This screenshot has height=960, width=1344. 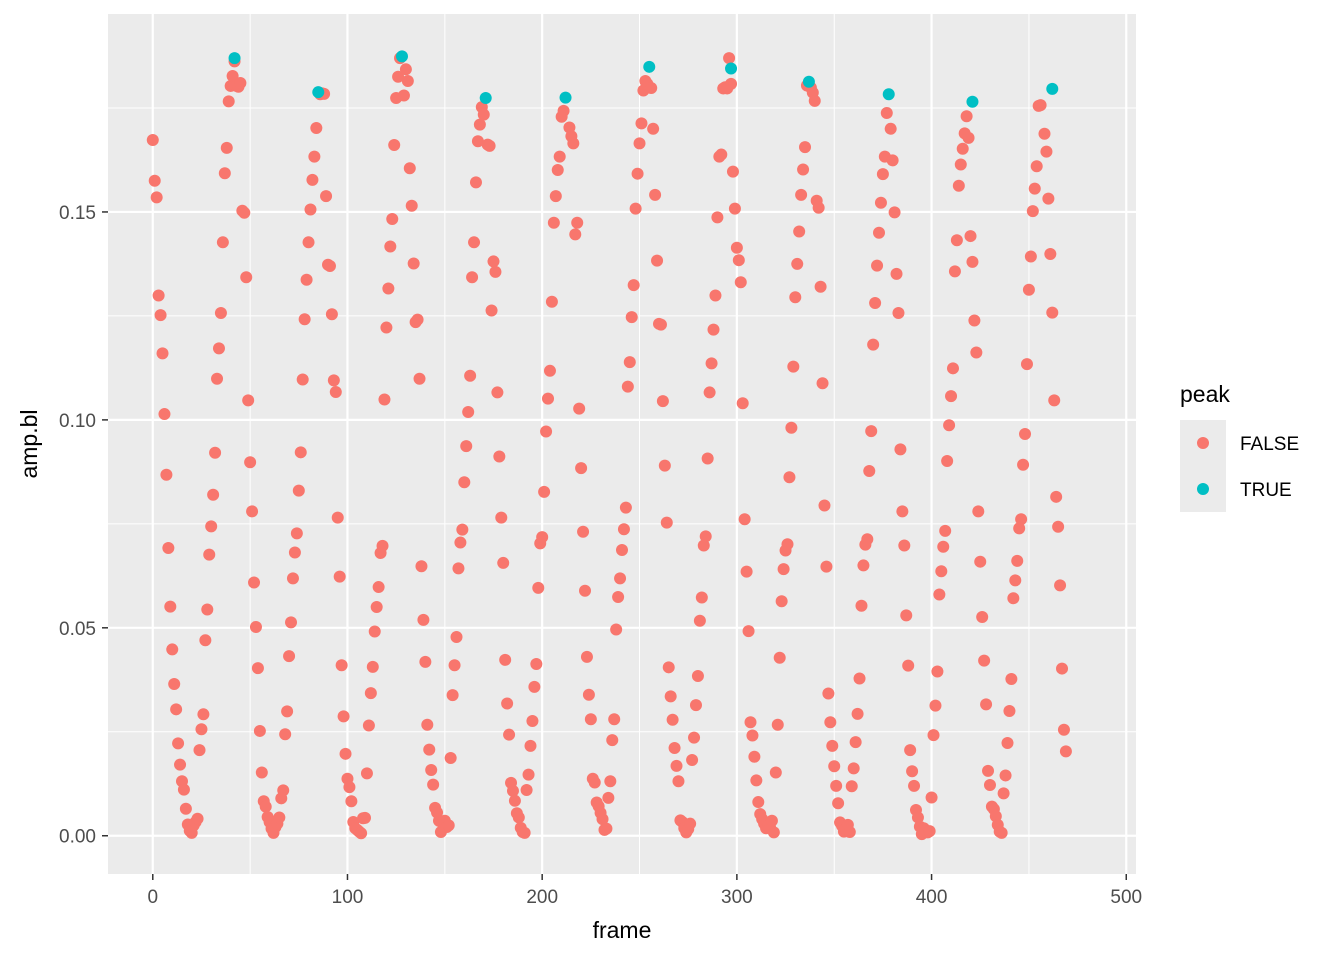 I want to click on legend-label-false: FALSE, so click(x=1269, y=444).